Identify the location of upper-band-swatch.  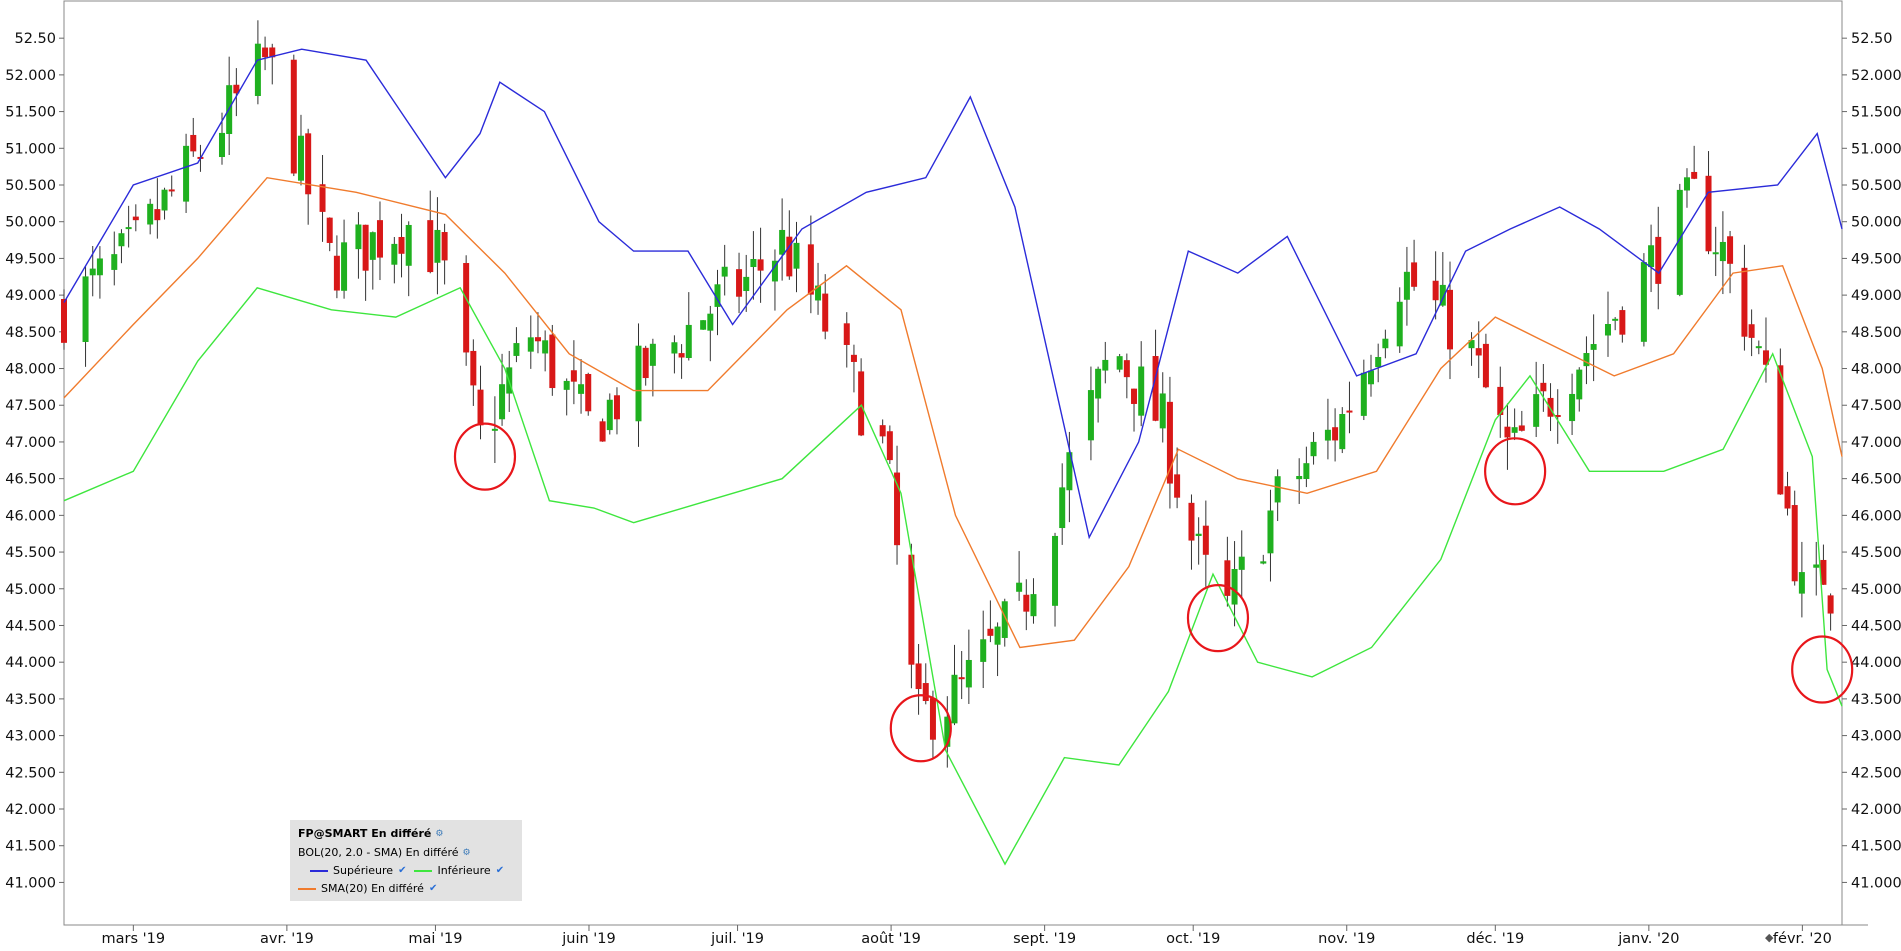
(319, 870).